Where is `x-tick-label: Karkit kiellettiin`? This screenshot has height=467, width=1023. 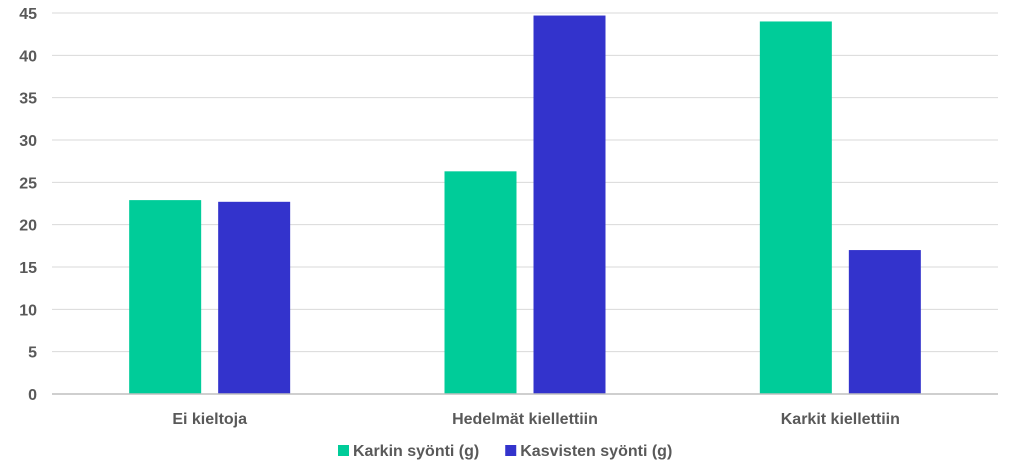 x-tick-label: Karkit kiellettiin is located at coordinates (840, 419).